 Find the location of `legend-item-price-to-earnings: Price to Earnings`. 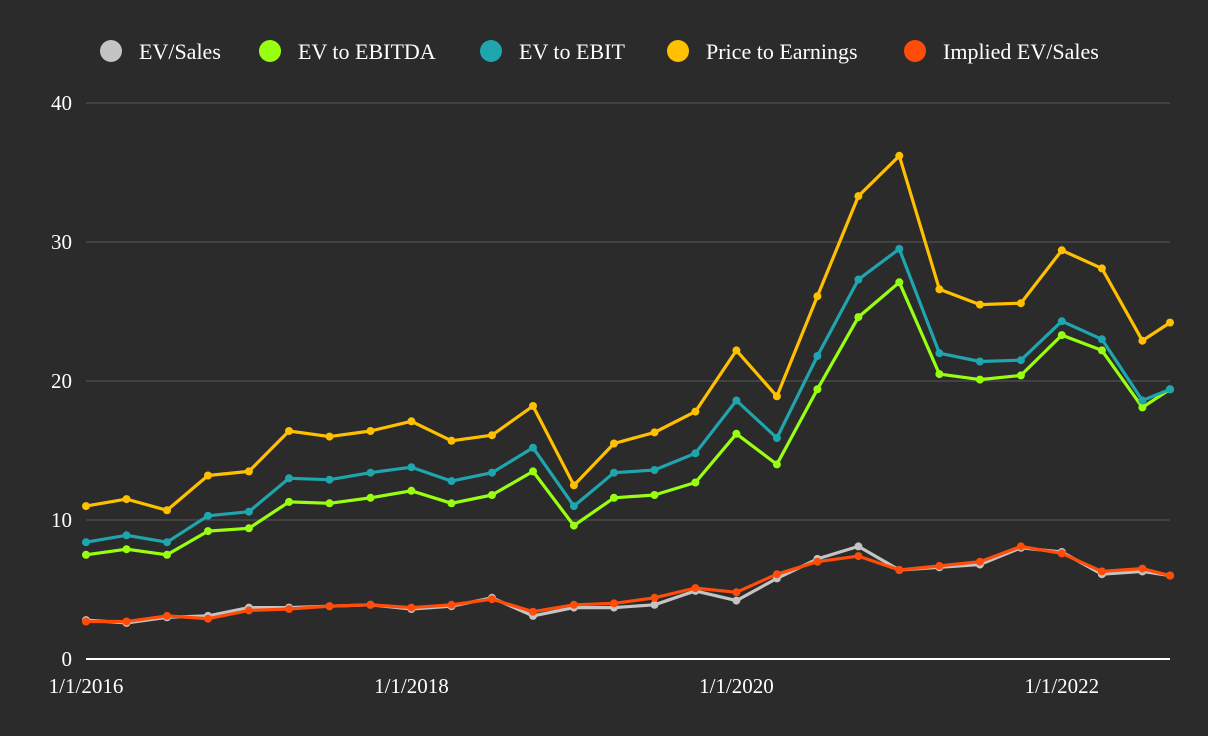

legend-item-price-to-earnings: Price to Earnings is located at coordinates (762, 51).